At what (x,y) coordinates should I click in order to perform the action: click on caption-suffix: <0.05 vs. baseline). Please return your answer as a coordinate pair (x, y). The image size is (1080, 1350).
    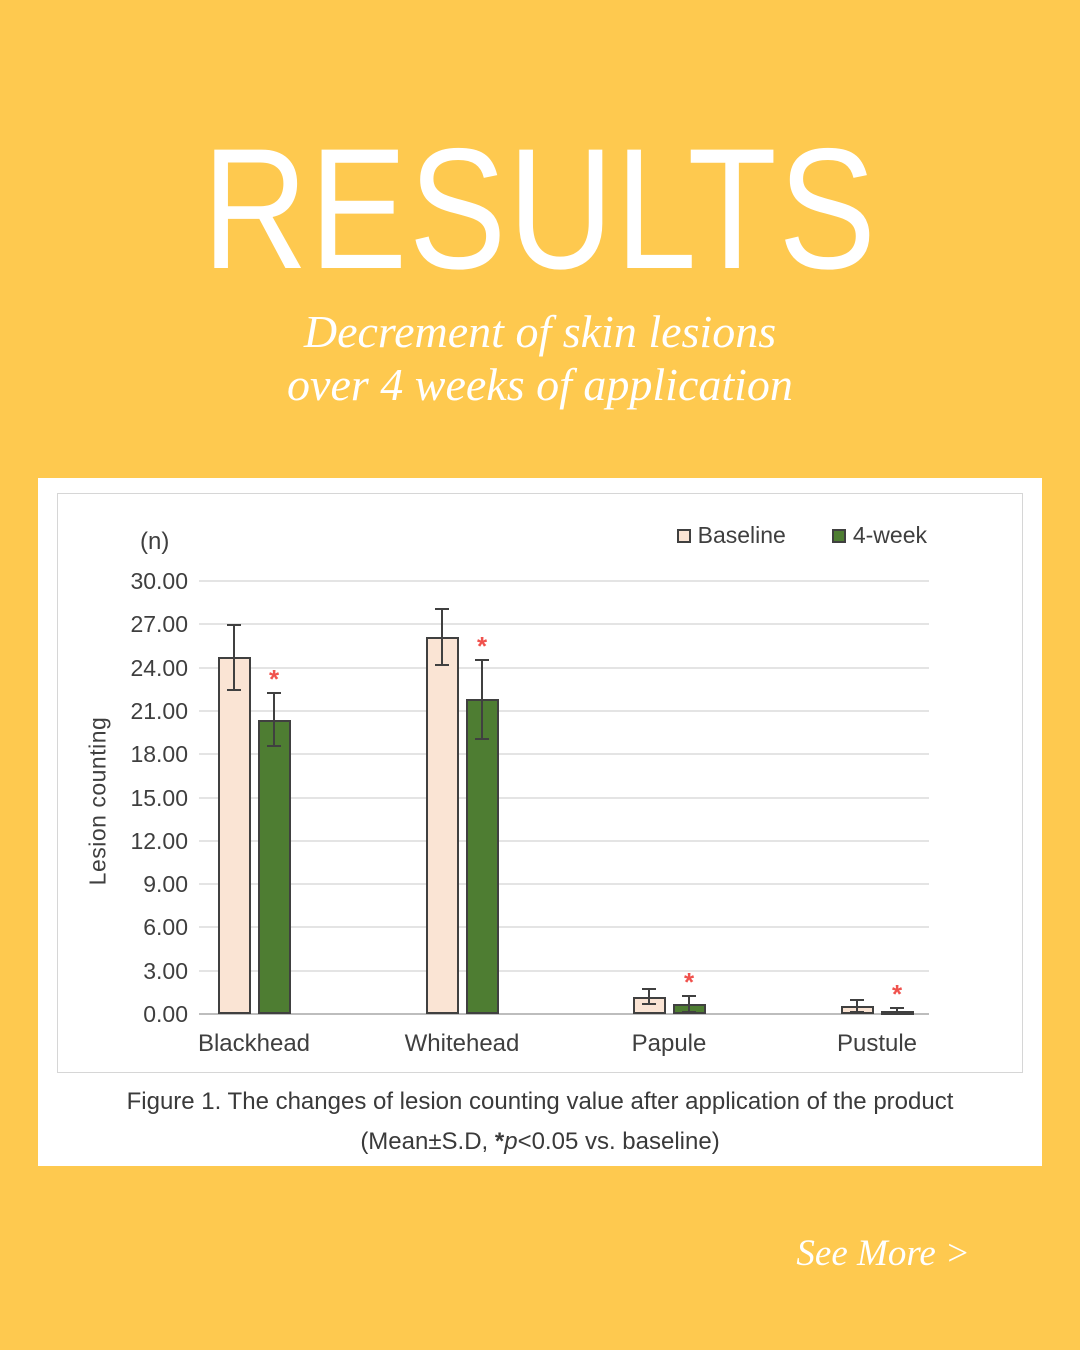
    Looking at the image, I should click on (618, 1141).